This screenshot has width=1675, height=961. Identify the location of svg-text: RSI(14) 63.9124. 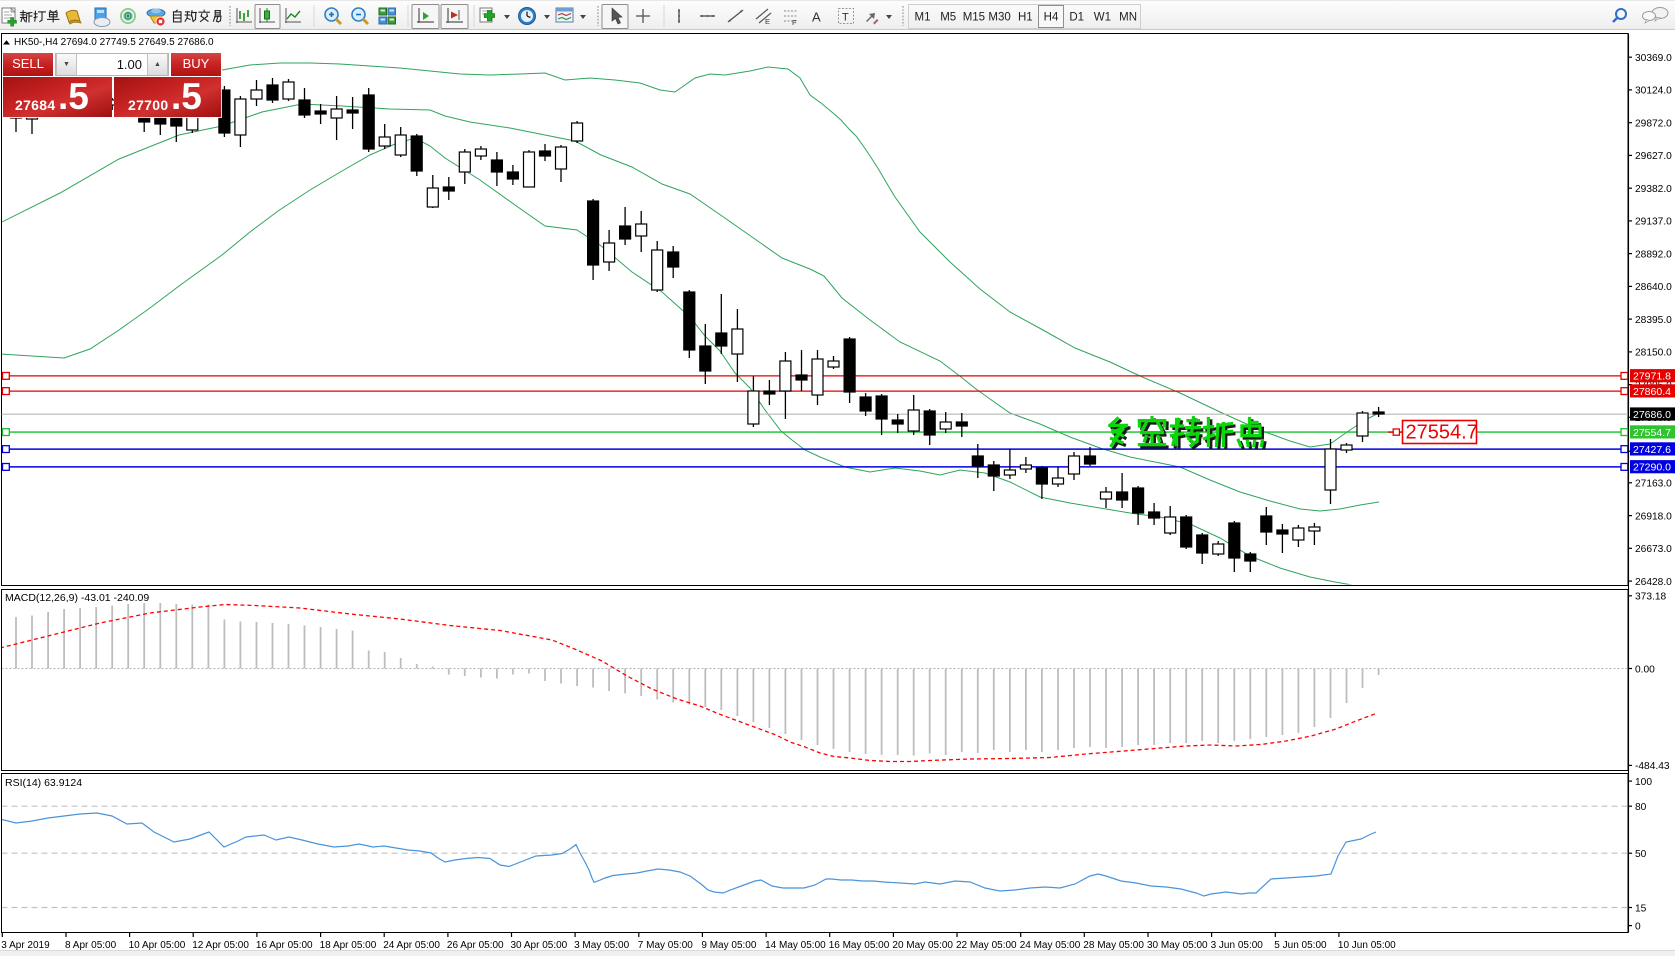
(43, 783).